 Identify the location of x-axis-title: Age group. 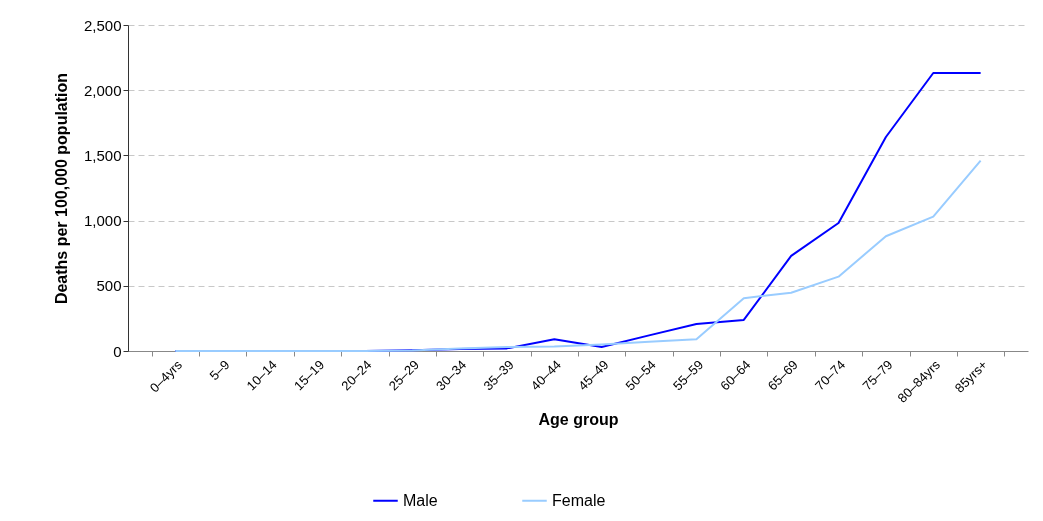
(578, 419).